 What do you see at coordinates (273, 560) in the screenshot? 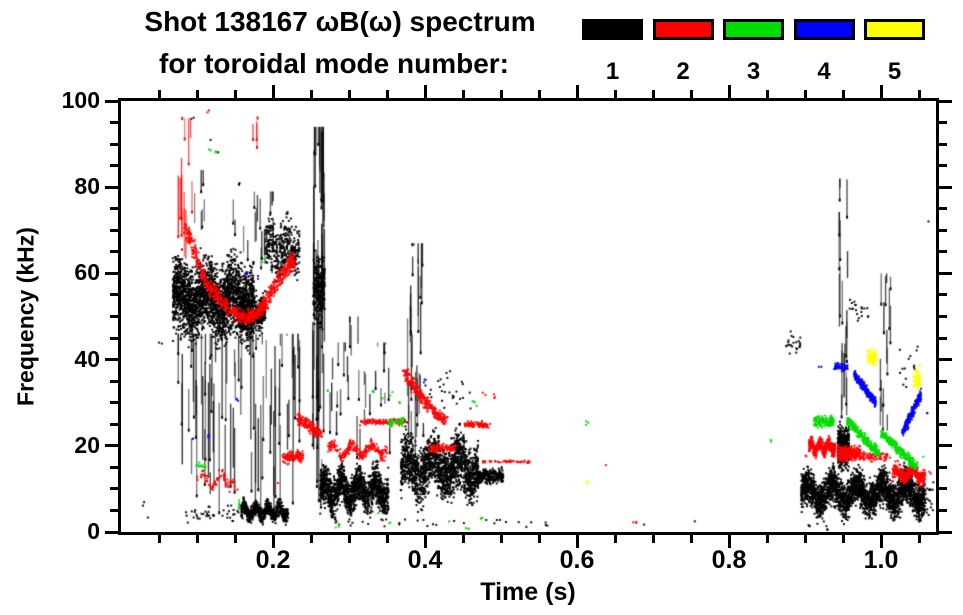
I see `x-tick-label: 0.2` at bounding box center [273, 560].